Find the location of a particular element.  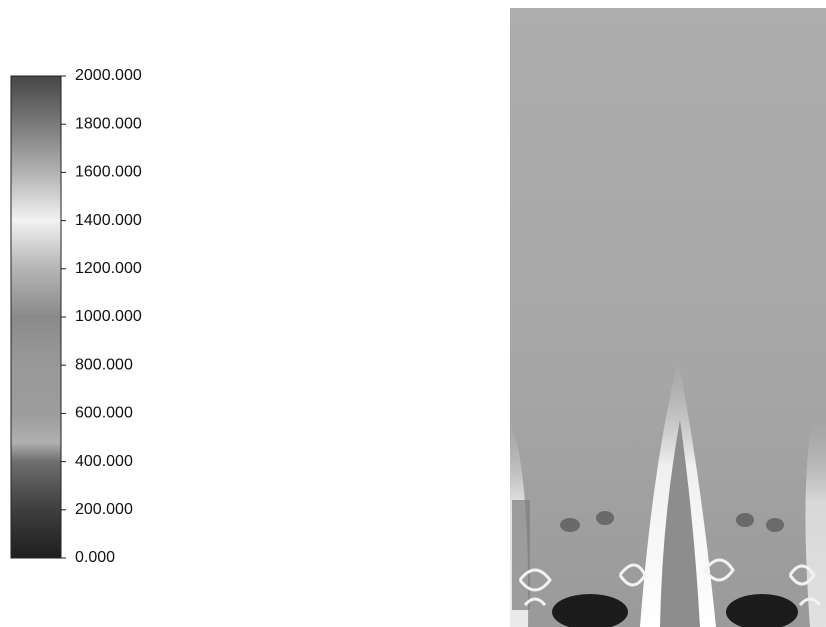

y-tick-label: 1000.000 is located at coordinates (108, 316).